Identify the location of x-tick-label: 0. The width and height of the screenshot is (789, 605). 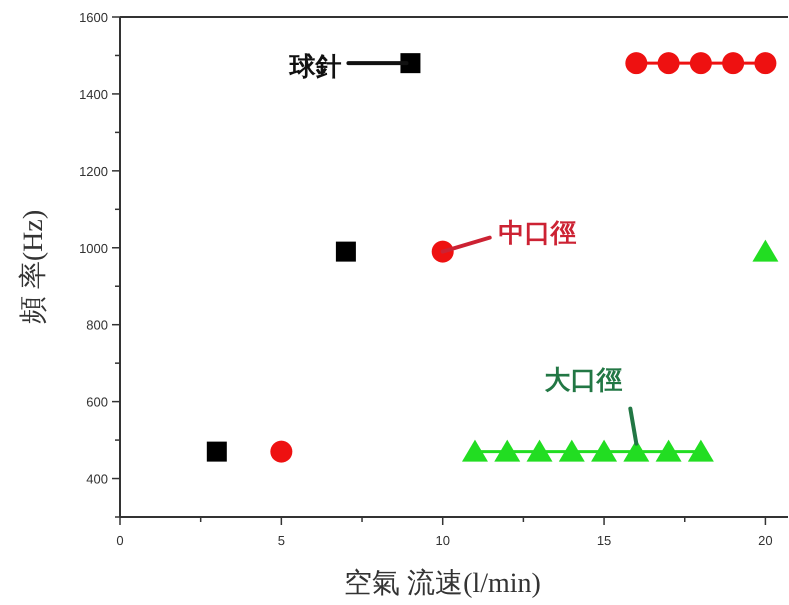
(120, 540).